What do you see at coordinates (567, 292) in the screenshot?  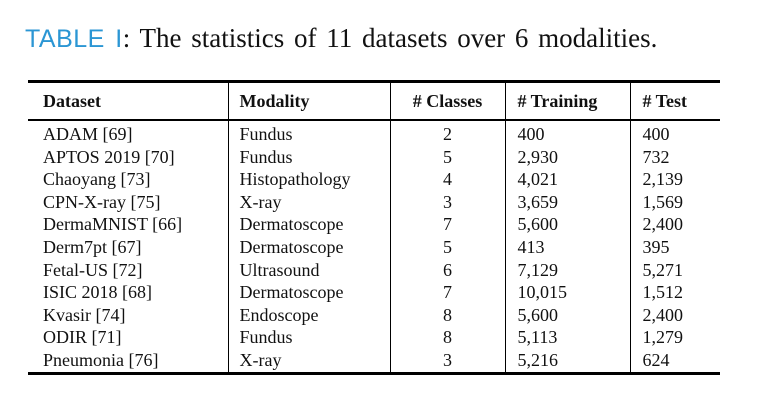 I see `table-cell: 10,015` at bounding box center [567, 292].